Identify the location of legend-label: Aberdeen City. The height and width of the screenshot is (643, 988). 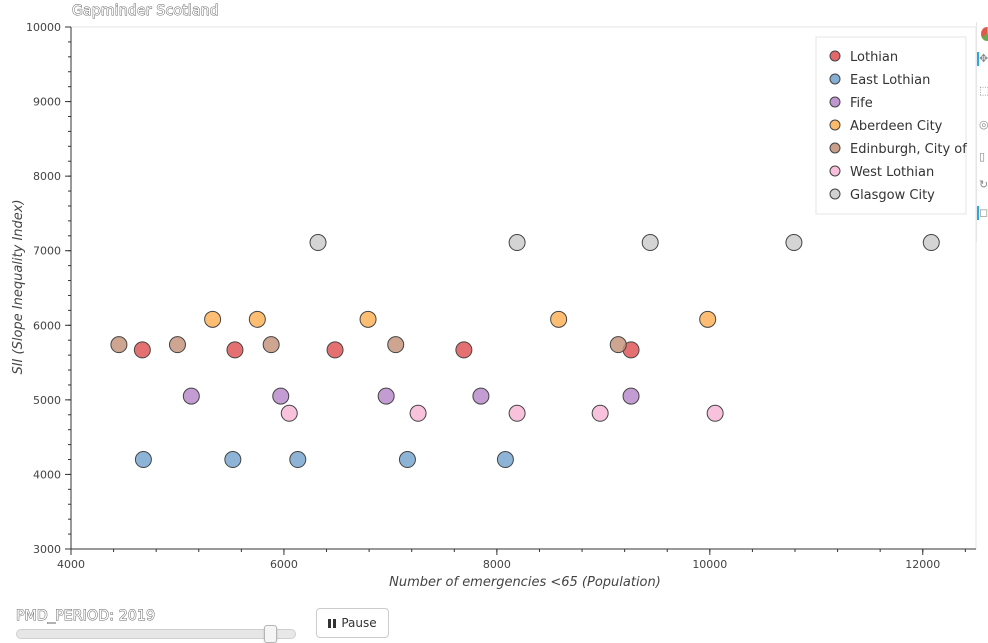
(896, 126).